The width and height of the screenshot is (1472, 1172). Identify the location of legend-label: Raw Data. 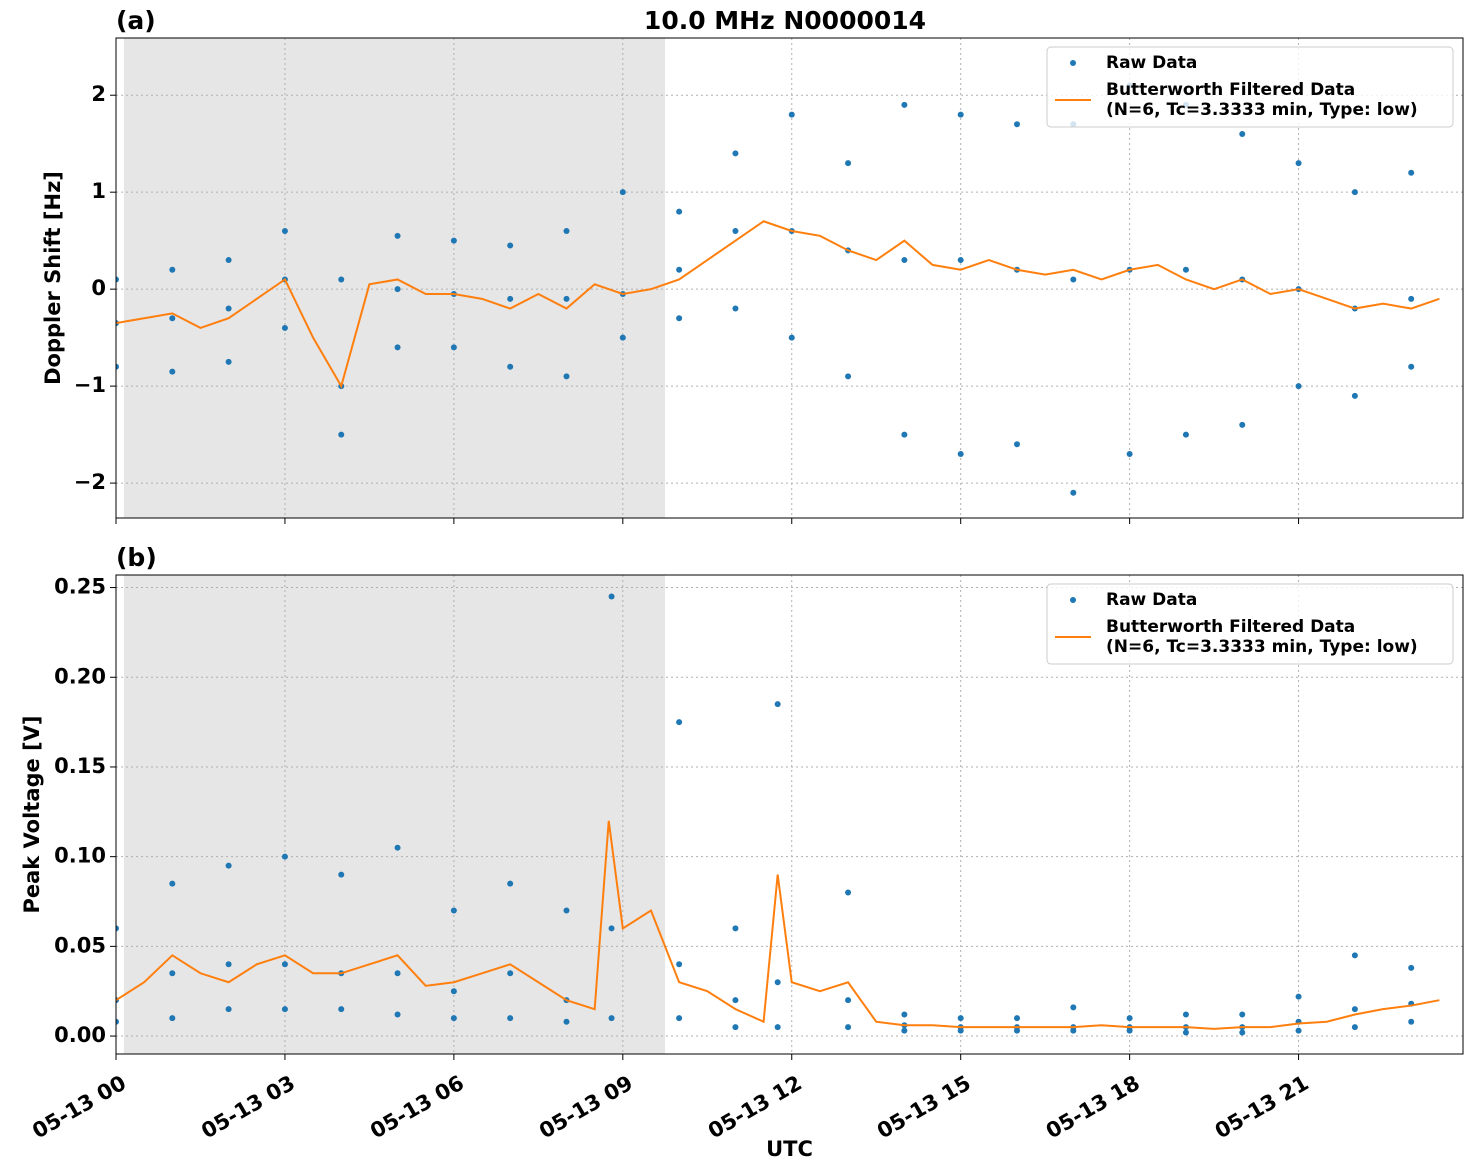
(1151, 600).